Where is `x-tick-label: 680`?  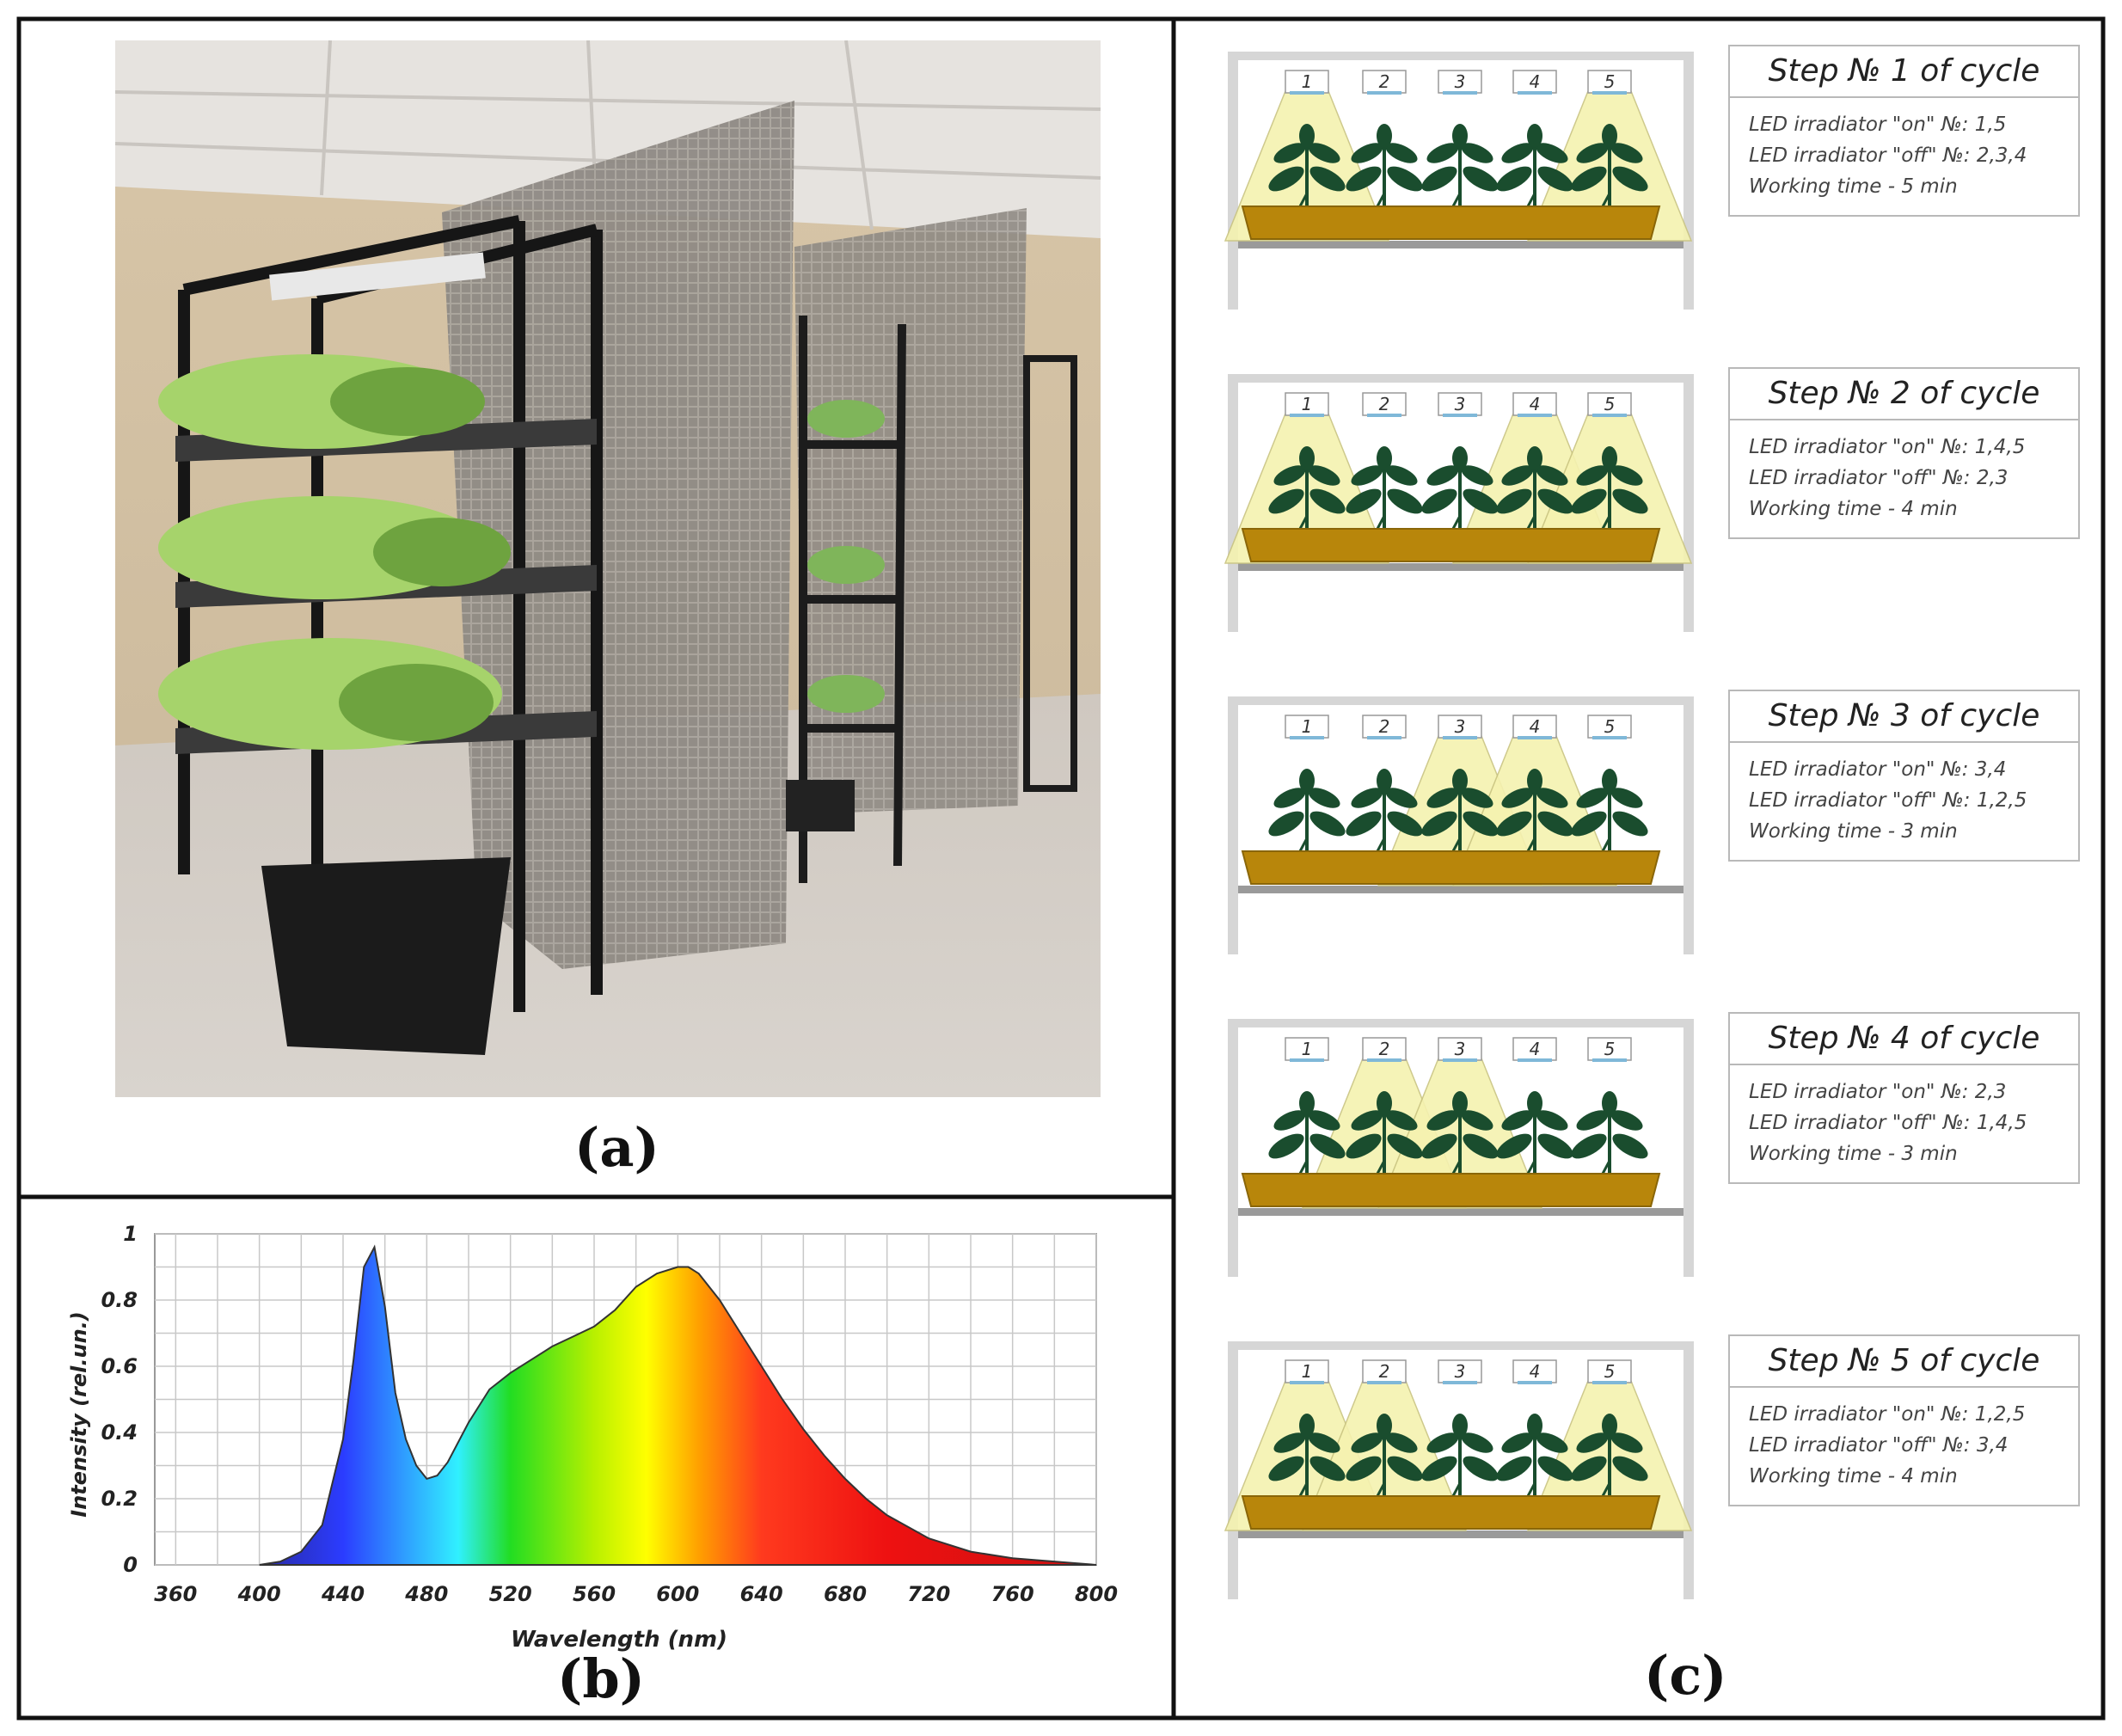 x-tick-label: 680 is located at coordinates (845, 1594).